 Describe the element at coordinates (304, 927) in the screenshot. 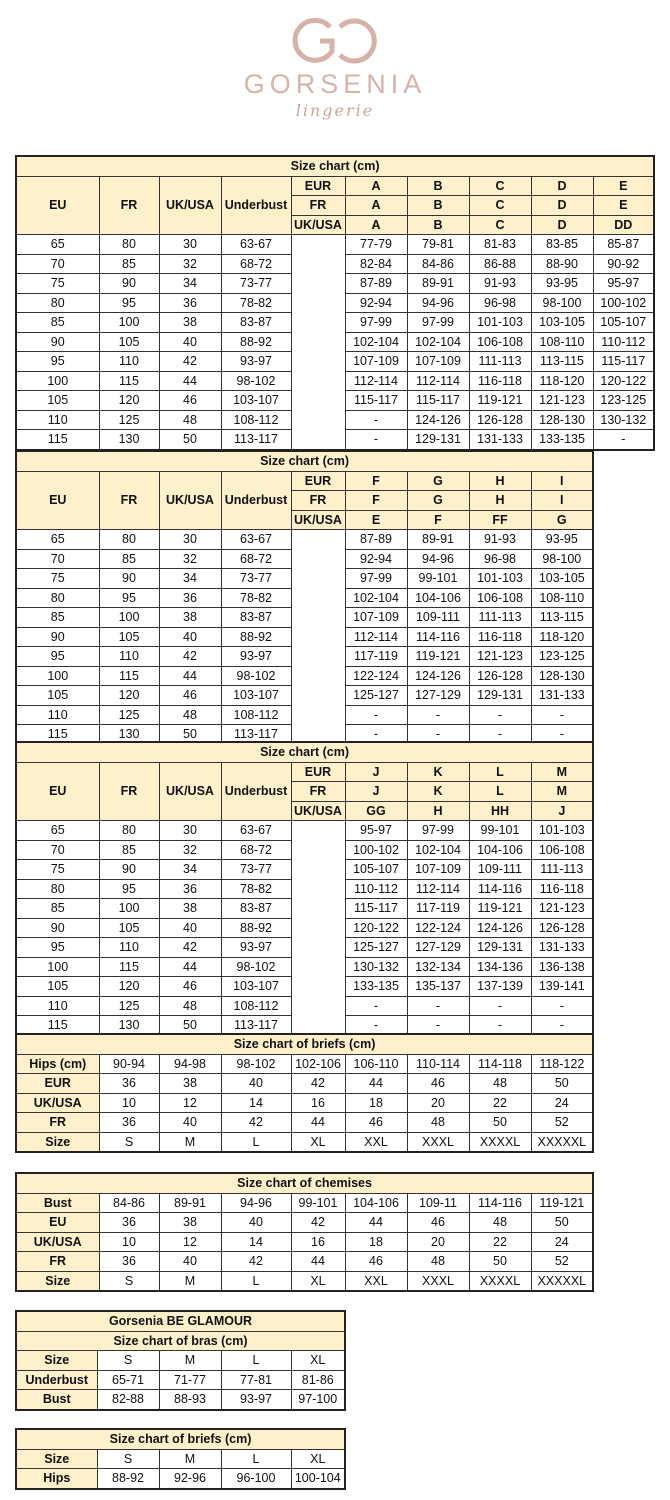

I see `table-row: 90 105 40 88-92 120-122 122-124 124-126 126-128` at that location.